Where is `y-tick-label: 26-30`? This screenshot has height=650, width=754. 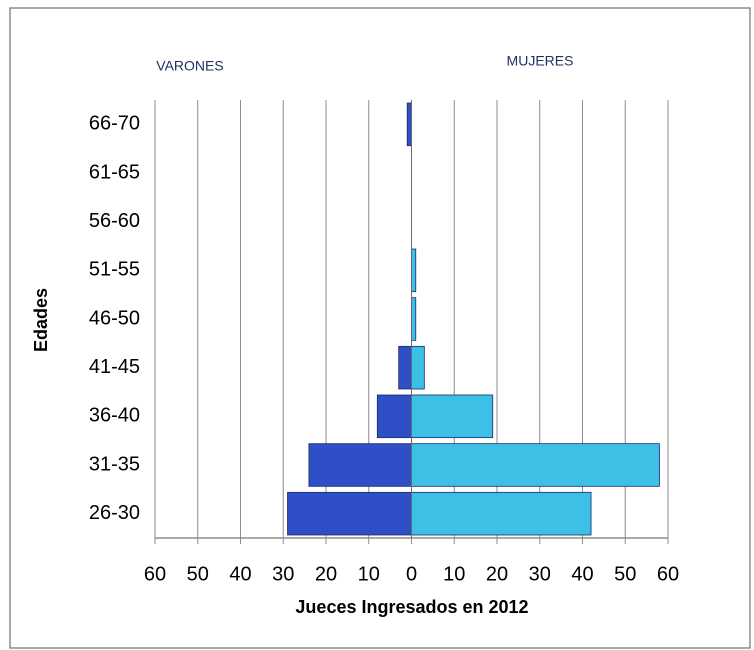 y-tick-label: 26-30 is located at coordinates (114, 513).